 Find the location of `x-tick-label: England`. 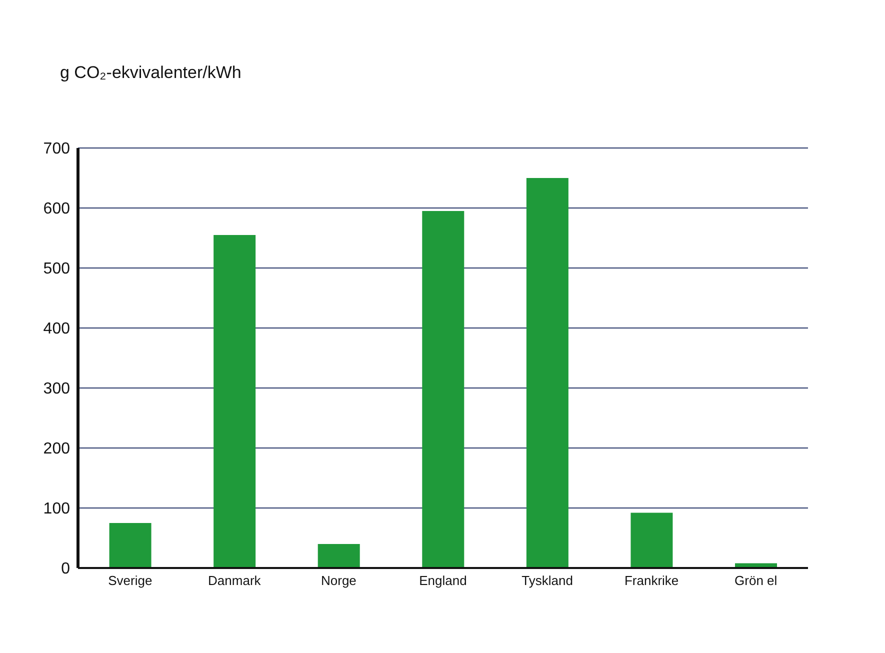

x-tick-label: England is located at coordinates (443, 580).